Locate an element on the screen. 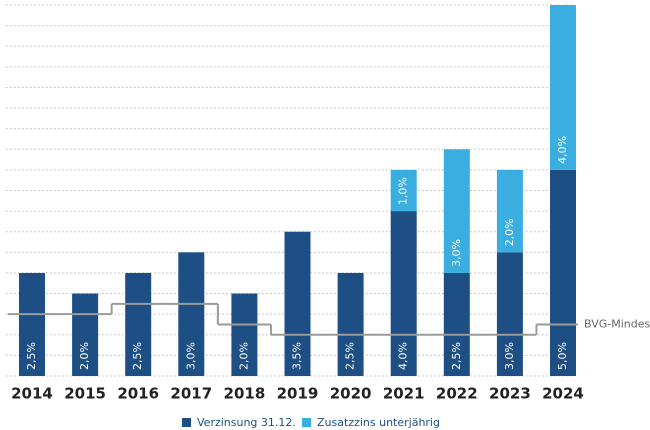  x-tick-label: 2020 is located at coordinates (351, 394).